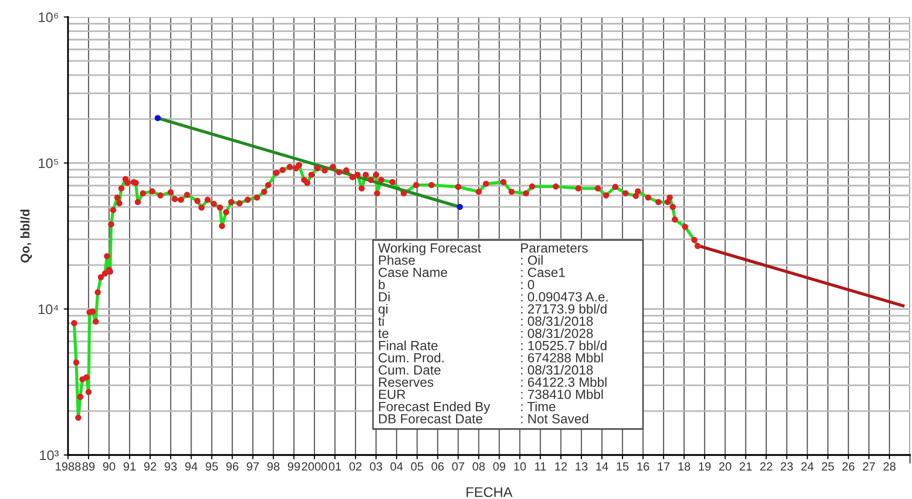 The image size is (912, 499). I want to click on x-axis-title: FECHA, so click(489, 492).